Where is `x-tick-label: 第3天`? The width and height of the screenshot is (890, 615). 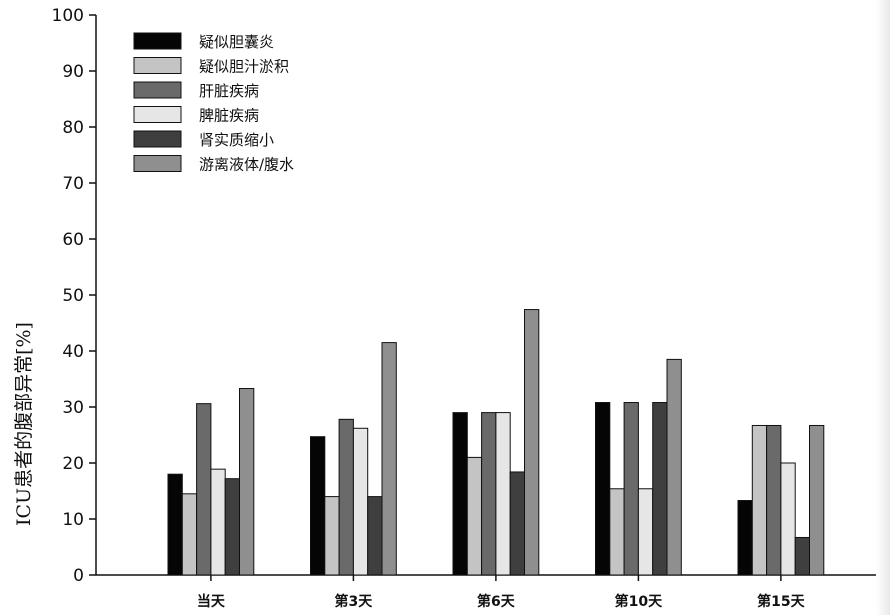
x-tick-label: 第3天 is located at coordinates (354, 601).